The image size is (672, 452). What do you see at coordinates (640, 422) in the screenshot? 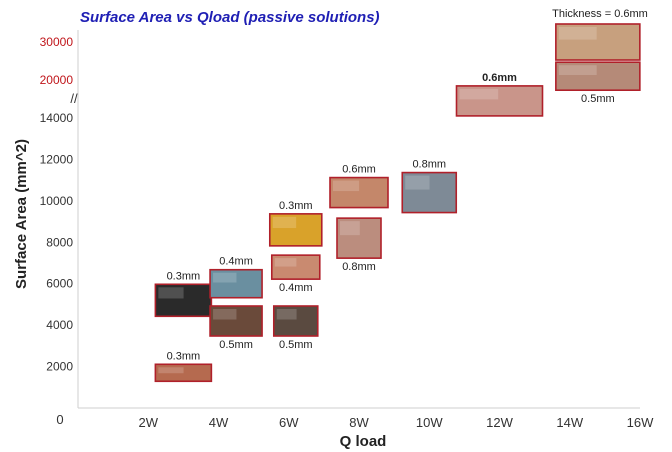
I see `x-tick-label: 16W` at bounding box center [640, 422].